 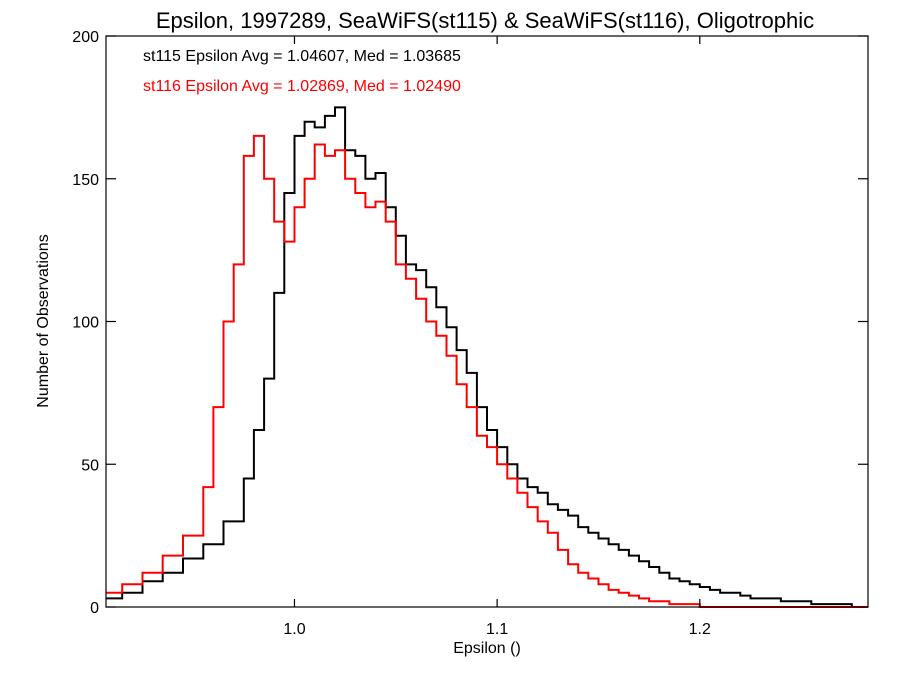 What do you see at coordinates (85, 180) in the screenshot?
I see `y-tick-label-3: 150` at bounding box center [85, 180].